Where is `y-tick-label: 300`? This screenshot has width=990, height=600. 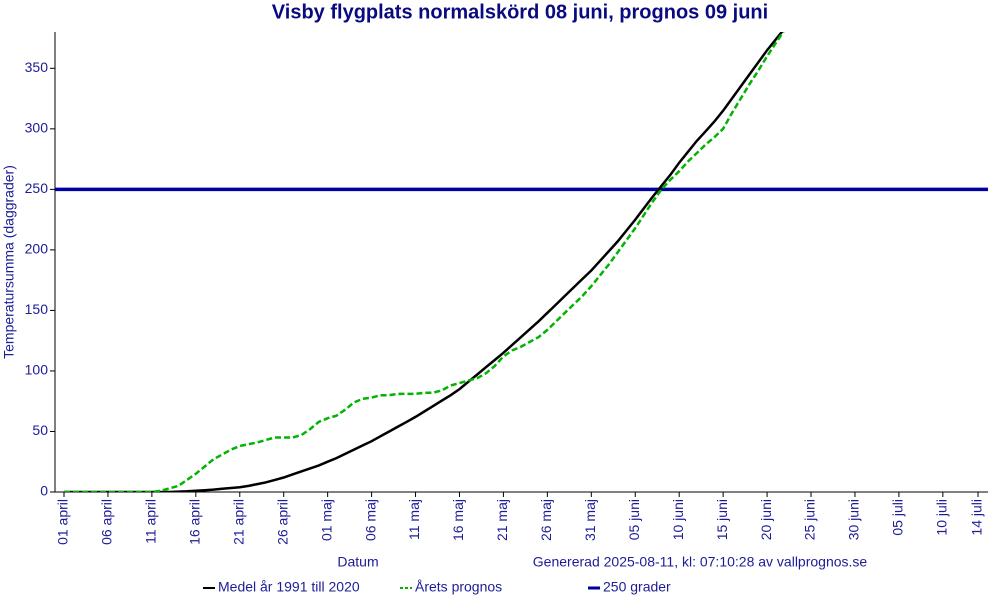 y-tick-label: 300 is located at coordinates (37, 128).